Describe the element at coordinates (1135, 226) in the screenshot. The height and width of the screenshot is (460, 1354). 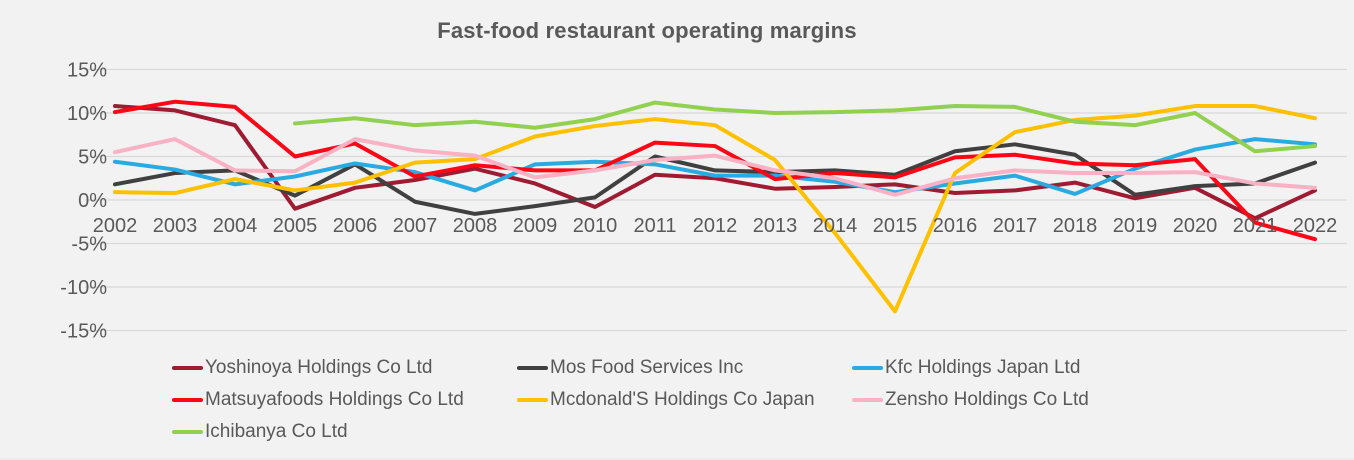
I see `x-axis-tick-label: 2019` at that location.